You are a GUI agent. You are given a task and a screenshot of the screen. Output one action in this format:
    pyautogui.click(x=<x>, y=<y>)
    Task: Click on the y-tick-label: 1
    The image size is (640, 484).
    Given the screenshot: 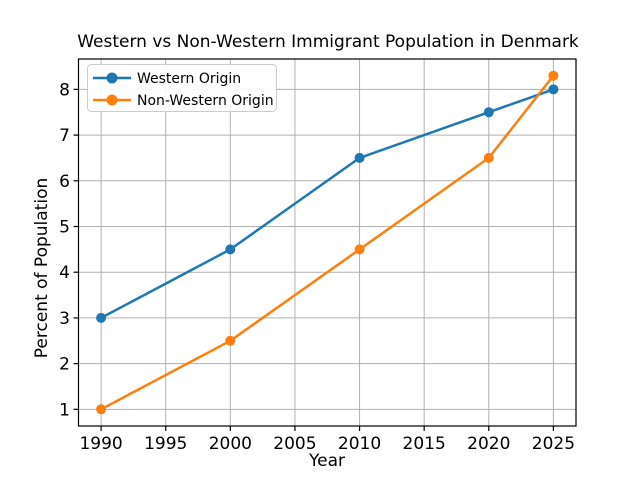 What is the action you would take?
    pyautogui.click(x=64, y=410)
    